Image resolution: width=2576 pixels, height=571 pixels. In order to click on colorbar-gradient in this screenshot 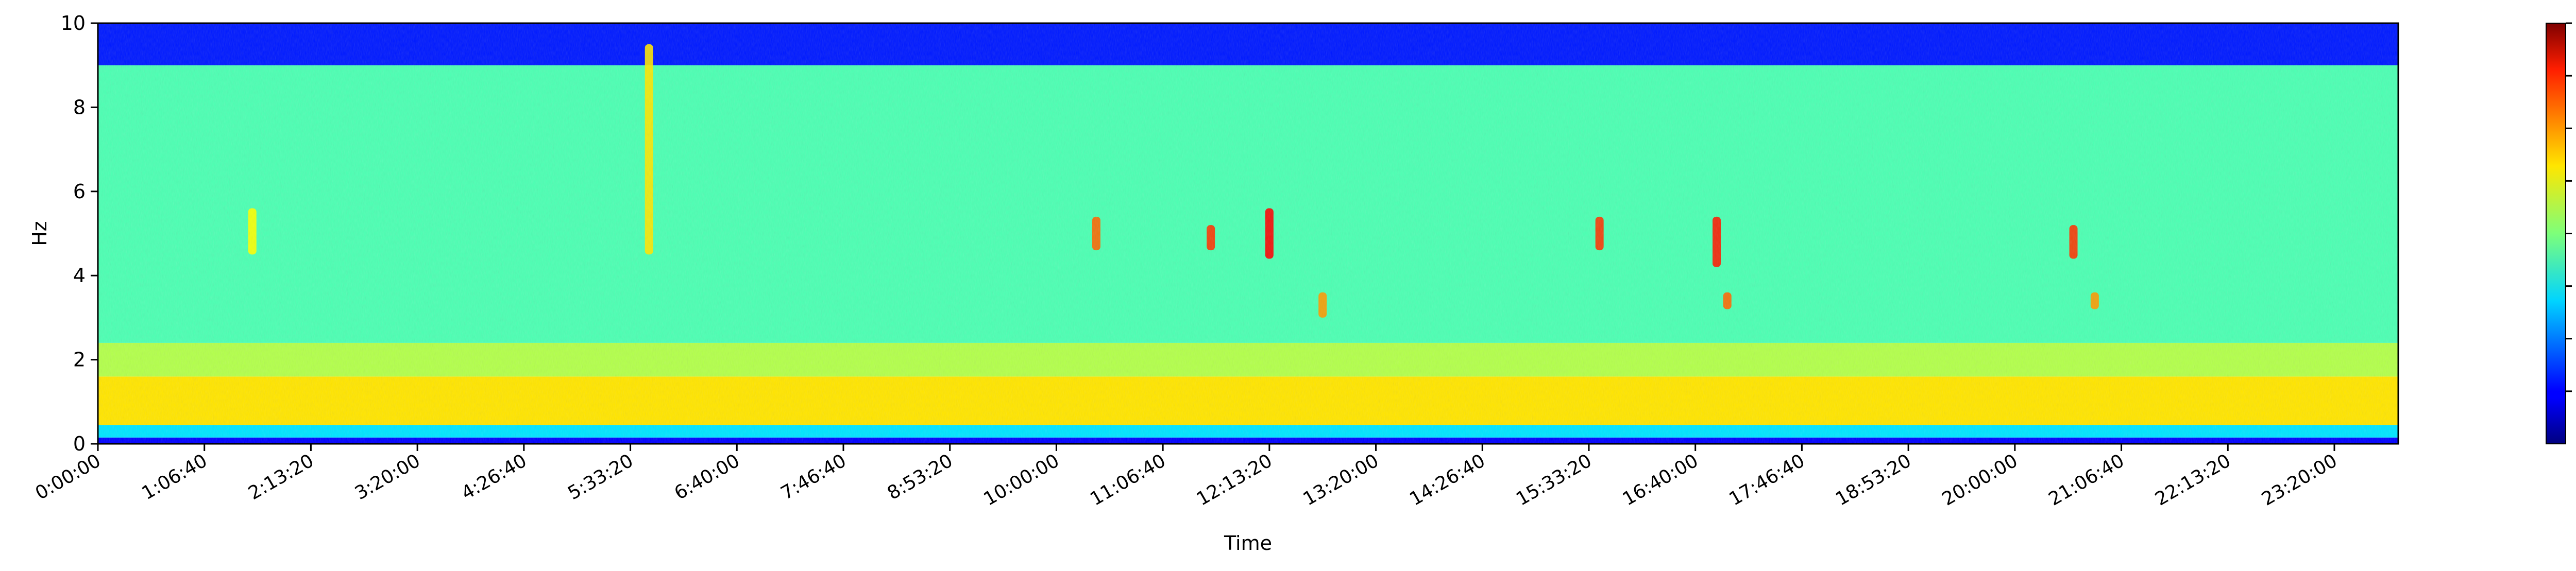, I will do `click(2556, 233)`.